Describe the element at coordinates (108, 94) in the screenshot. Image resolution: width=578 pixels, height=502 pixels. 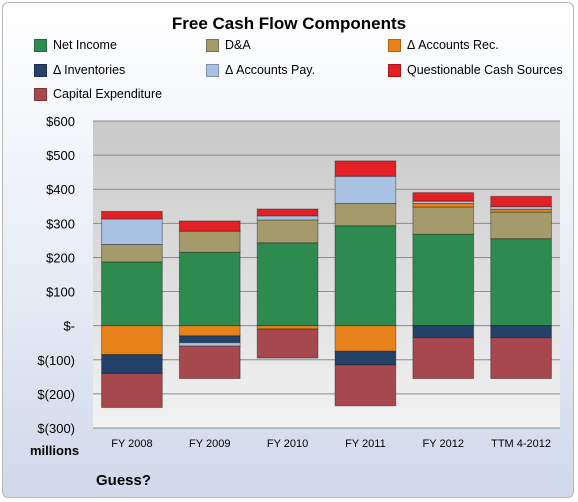
I see `legend-label: Capital Expenditure` at that location.